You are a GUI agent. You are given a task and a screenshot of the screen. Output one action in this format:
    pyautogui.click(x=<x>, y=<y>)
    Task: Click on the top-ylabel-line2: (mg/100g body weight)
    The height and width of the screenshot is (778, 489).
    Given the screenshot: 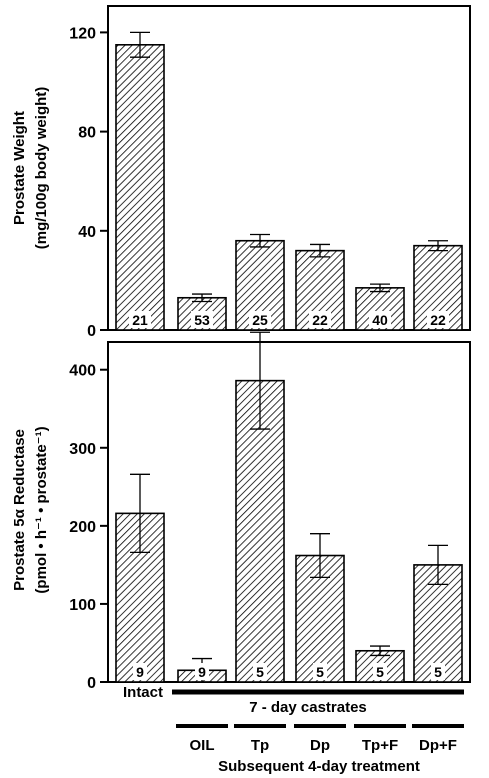 What is the action you would take?
    pyautogui.click(x=41, y=168)
    